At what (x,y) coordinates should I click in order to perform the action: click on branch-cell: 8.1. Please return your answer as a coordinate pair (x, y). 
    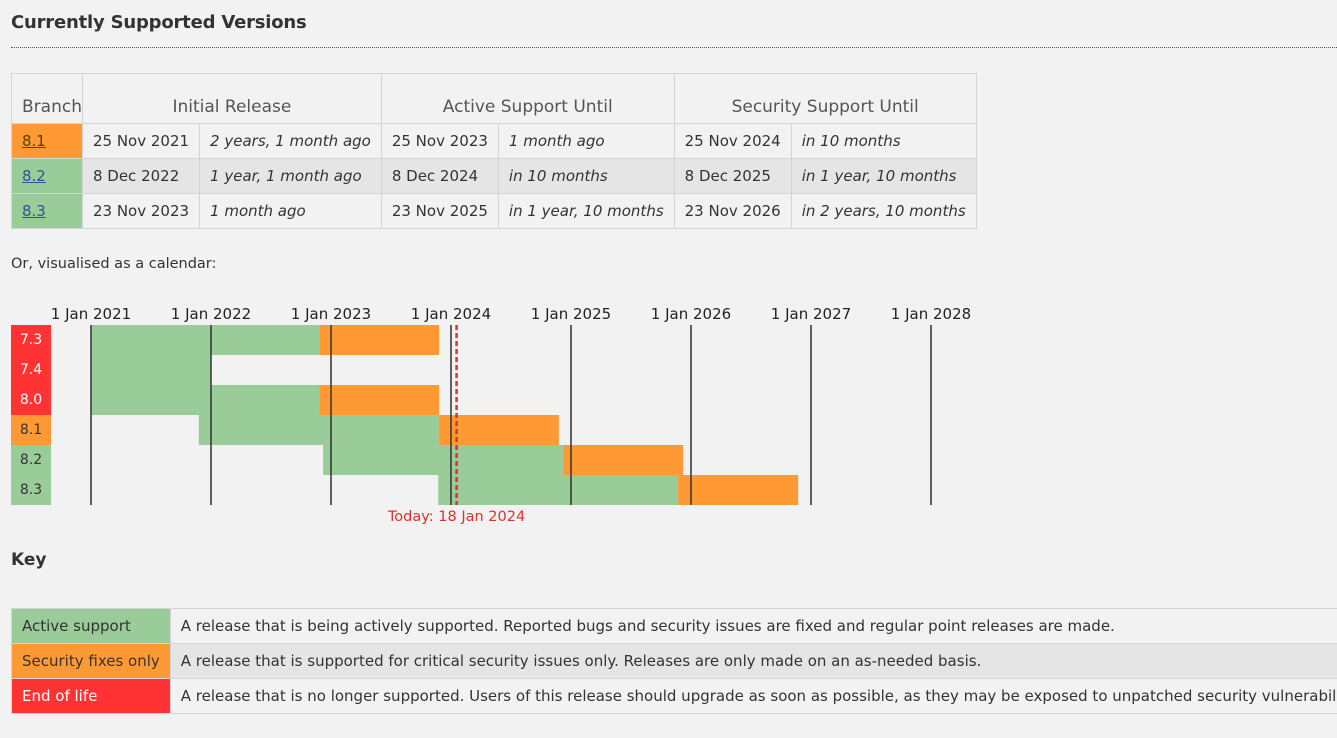
    Looking at the image, I should click on (47, 141).